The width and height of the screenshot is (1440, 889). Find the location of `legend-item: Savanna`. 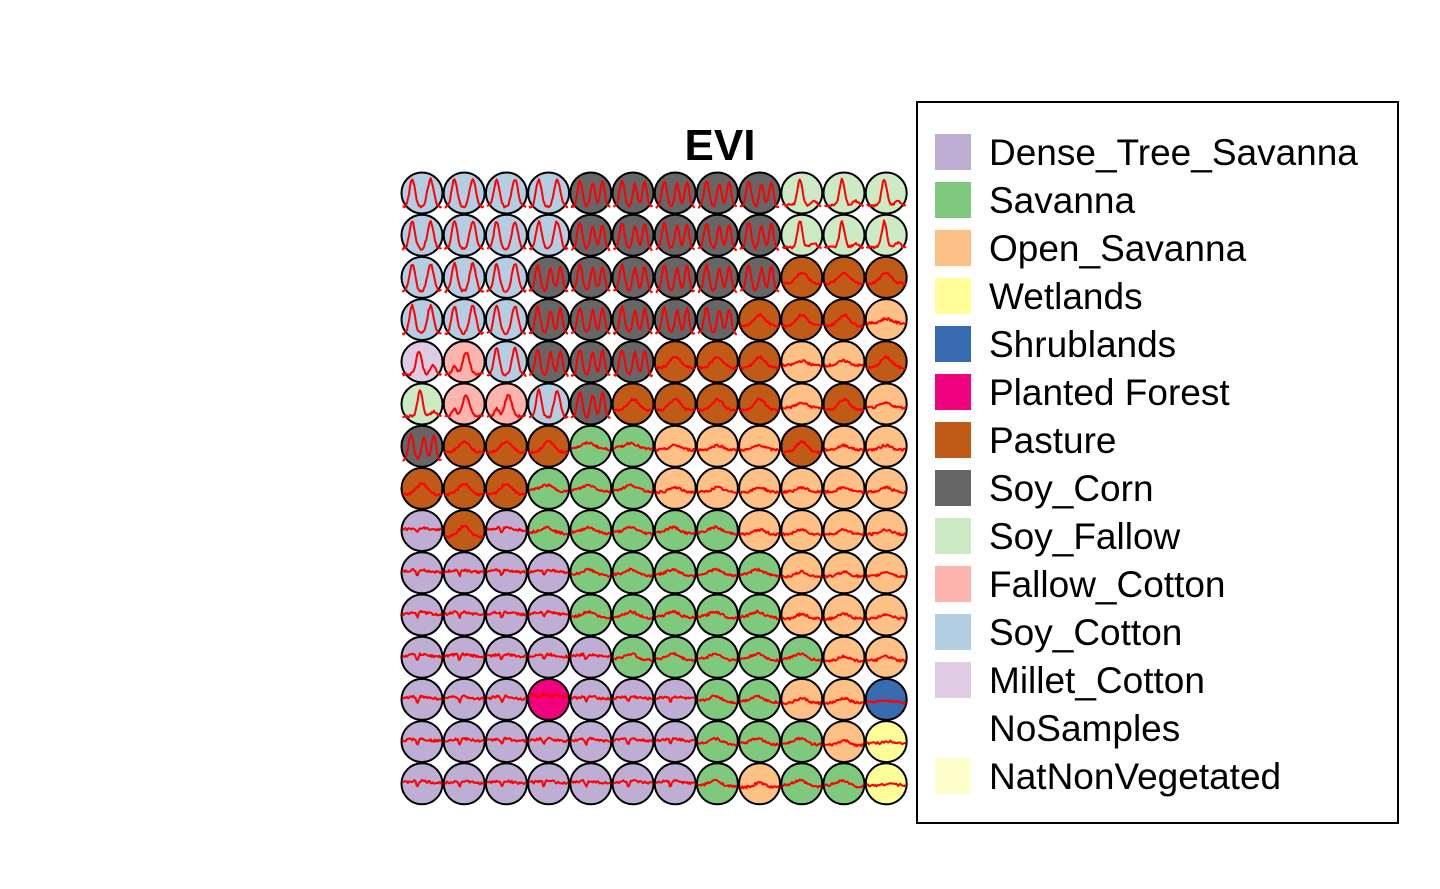

legend-item: Savanna is located at coordinates (1035, 200).